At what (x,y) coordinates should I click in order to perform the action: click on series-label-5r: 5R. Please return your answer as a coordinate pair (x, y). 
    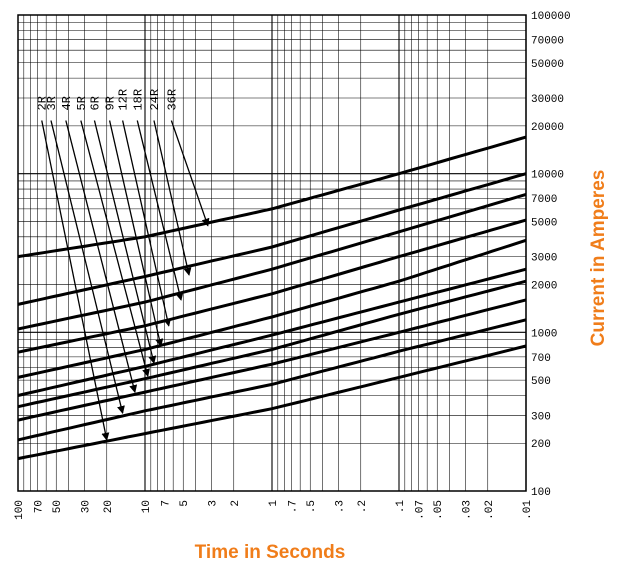
    Looking at the image, I should click on (82, 103).